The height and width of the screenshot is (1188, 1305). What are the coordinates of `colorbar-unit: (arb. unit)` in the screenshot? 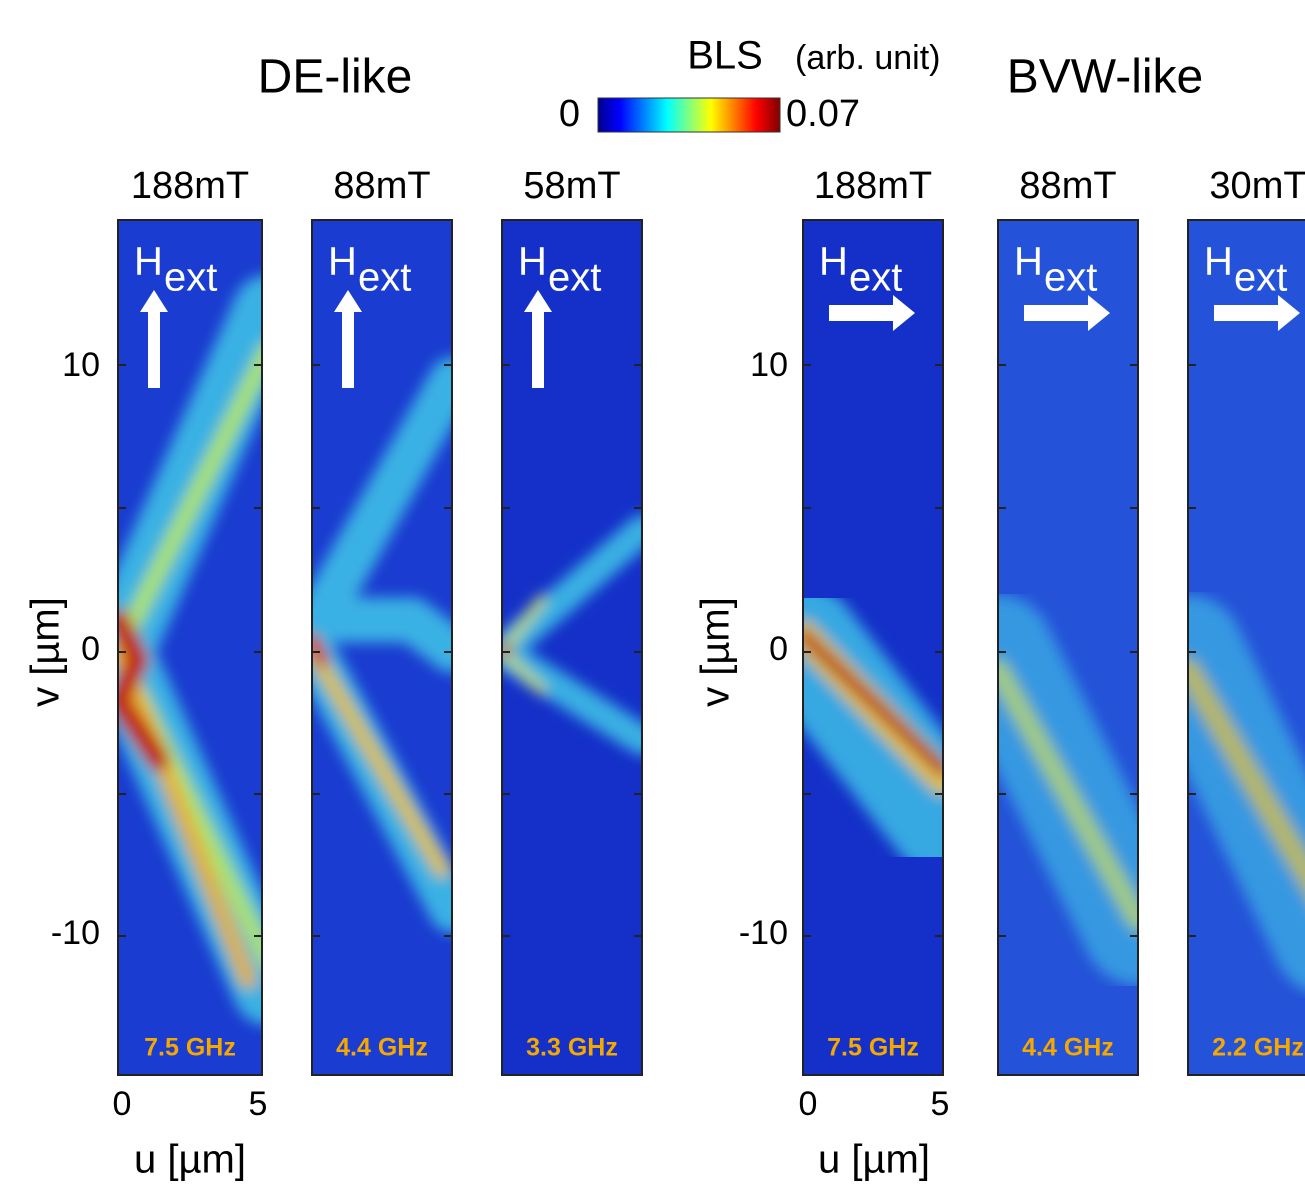 It's located at (868, 58).